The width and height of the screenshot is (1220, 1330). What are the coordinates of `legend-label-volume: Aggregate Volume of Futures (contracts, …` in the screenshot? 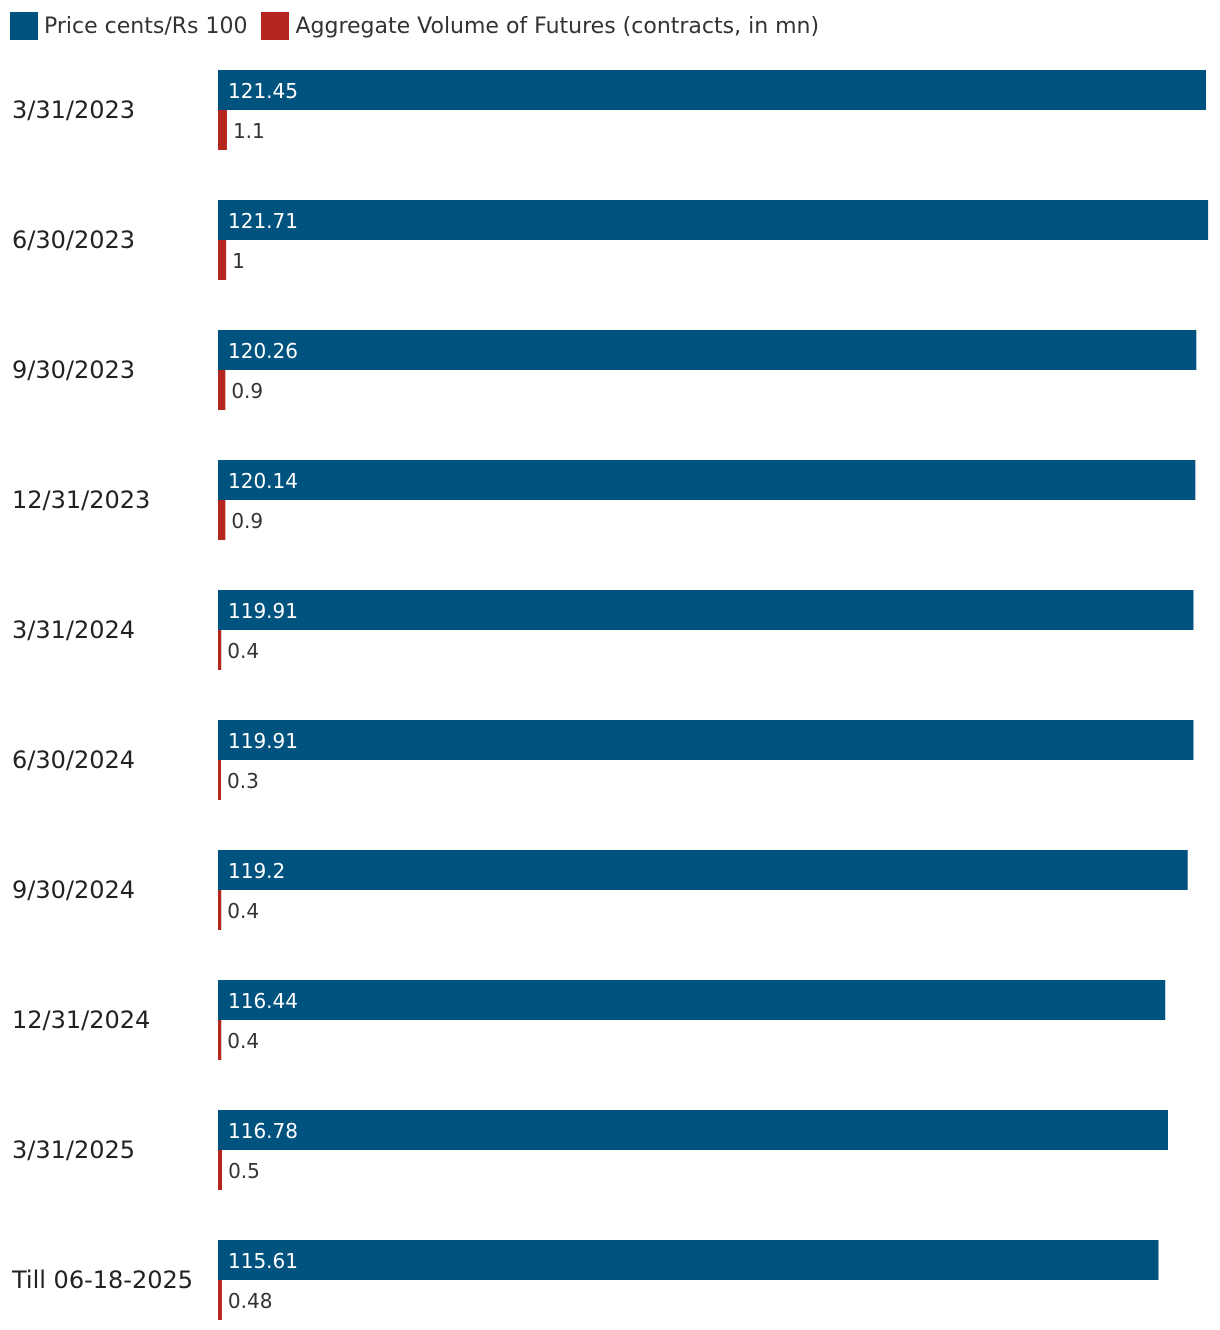 It's located at (557, 26).